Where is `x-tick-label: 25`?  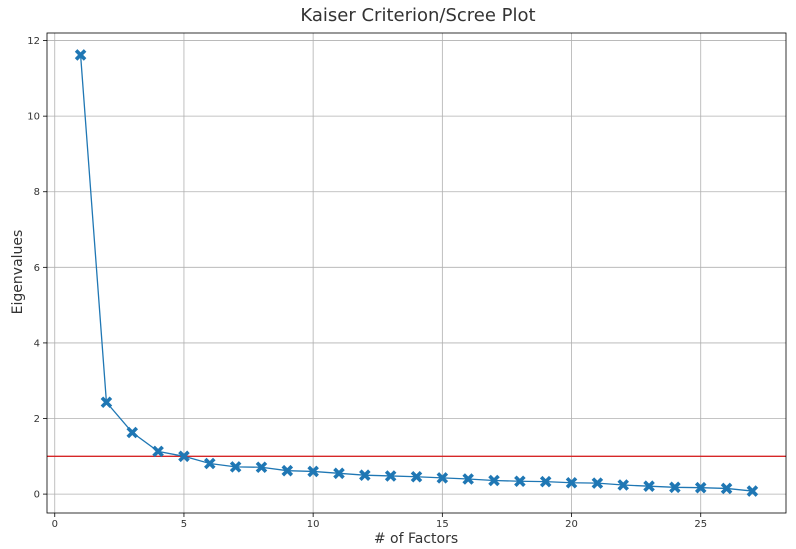 x-tick-label: 25 is located at coordinates (700, 524).